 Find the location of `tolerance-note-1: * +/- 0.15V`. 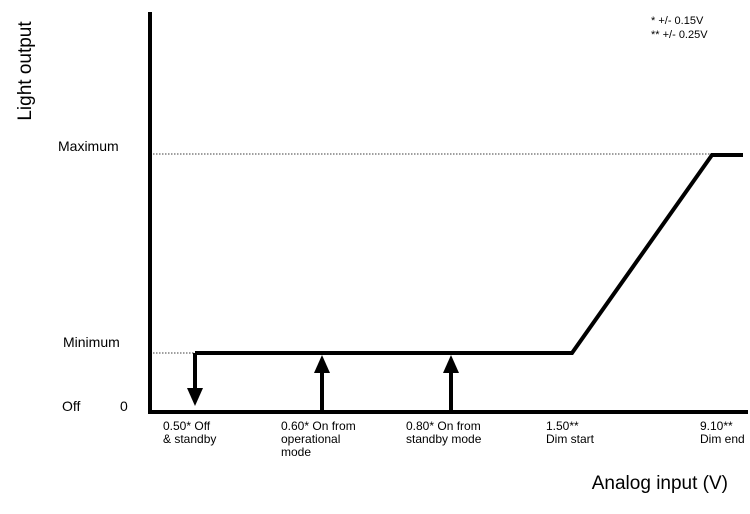

tolerance-note-1: * +/- 0.15V is located at coordinates (677, 21).